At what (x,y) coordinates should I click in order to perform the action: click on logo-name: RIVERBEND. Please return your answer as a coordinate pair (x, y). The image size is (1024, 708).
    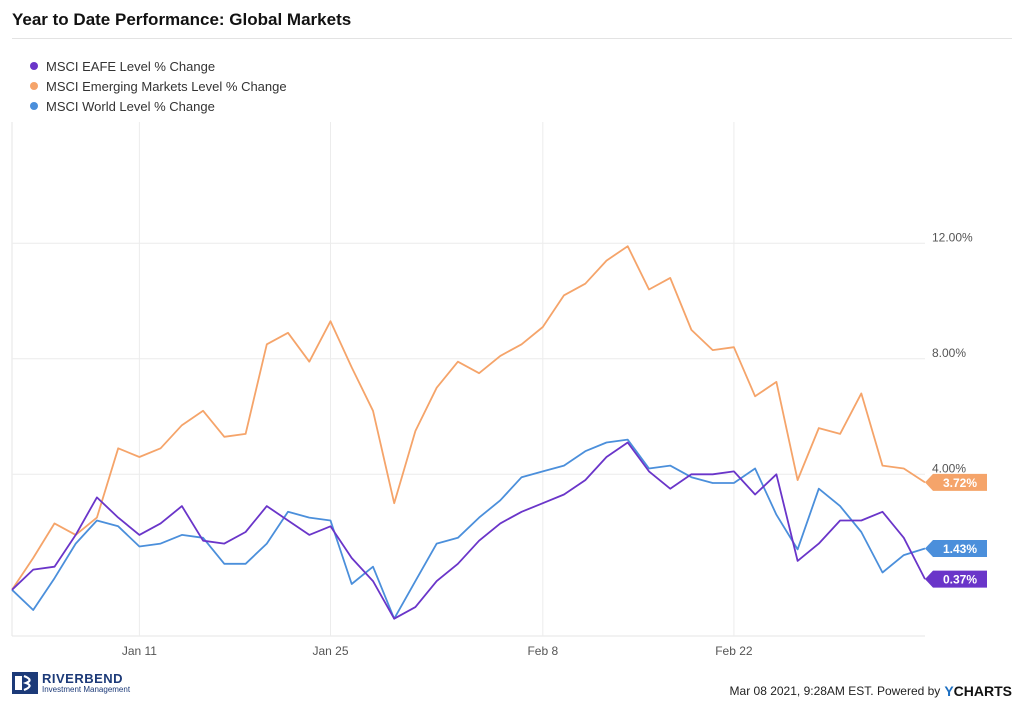
    Looking at the image, I should click on (83, 678).